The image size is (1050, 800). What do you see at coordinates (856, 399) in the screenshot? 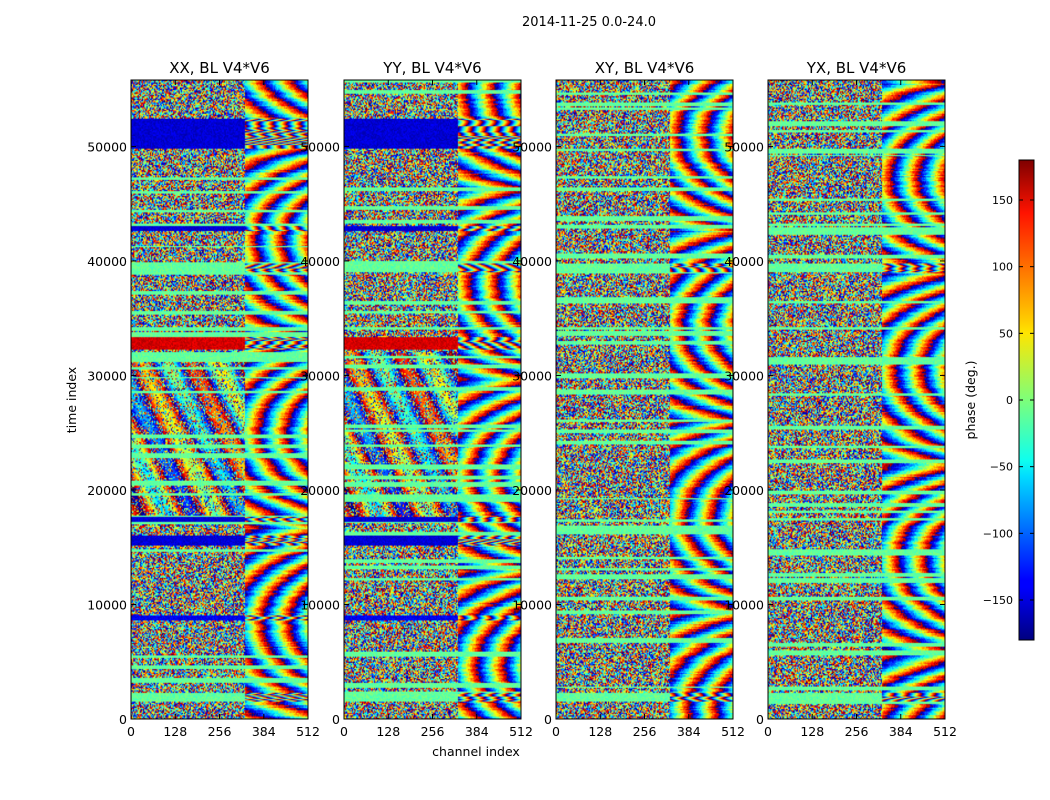
I see `phase-heatmap-yx` at bounding box center [856, 399].